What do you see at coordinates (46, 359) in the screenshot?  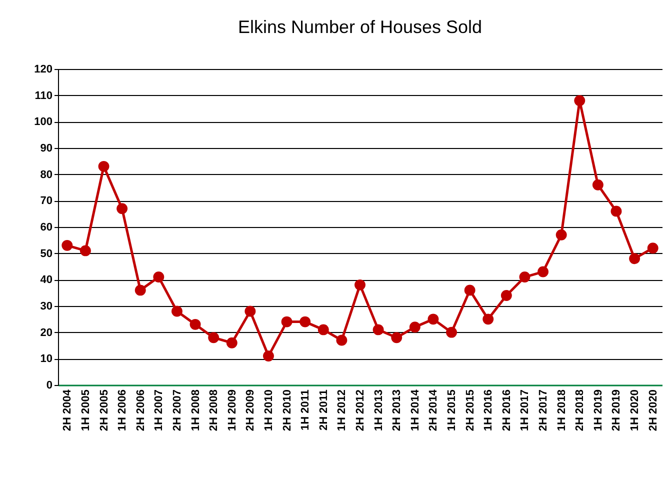 I see `y-tick-label: 10` at bounding box center [46, 359].